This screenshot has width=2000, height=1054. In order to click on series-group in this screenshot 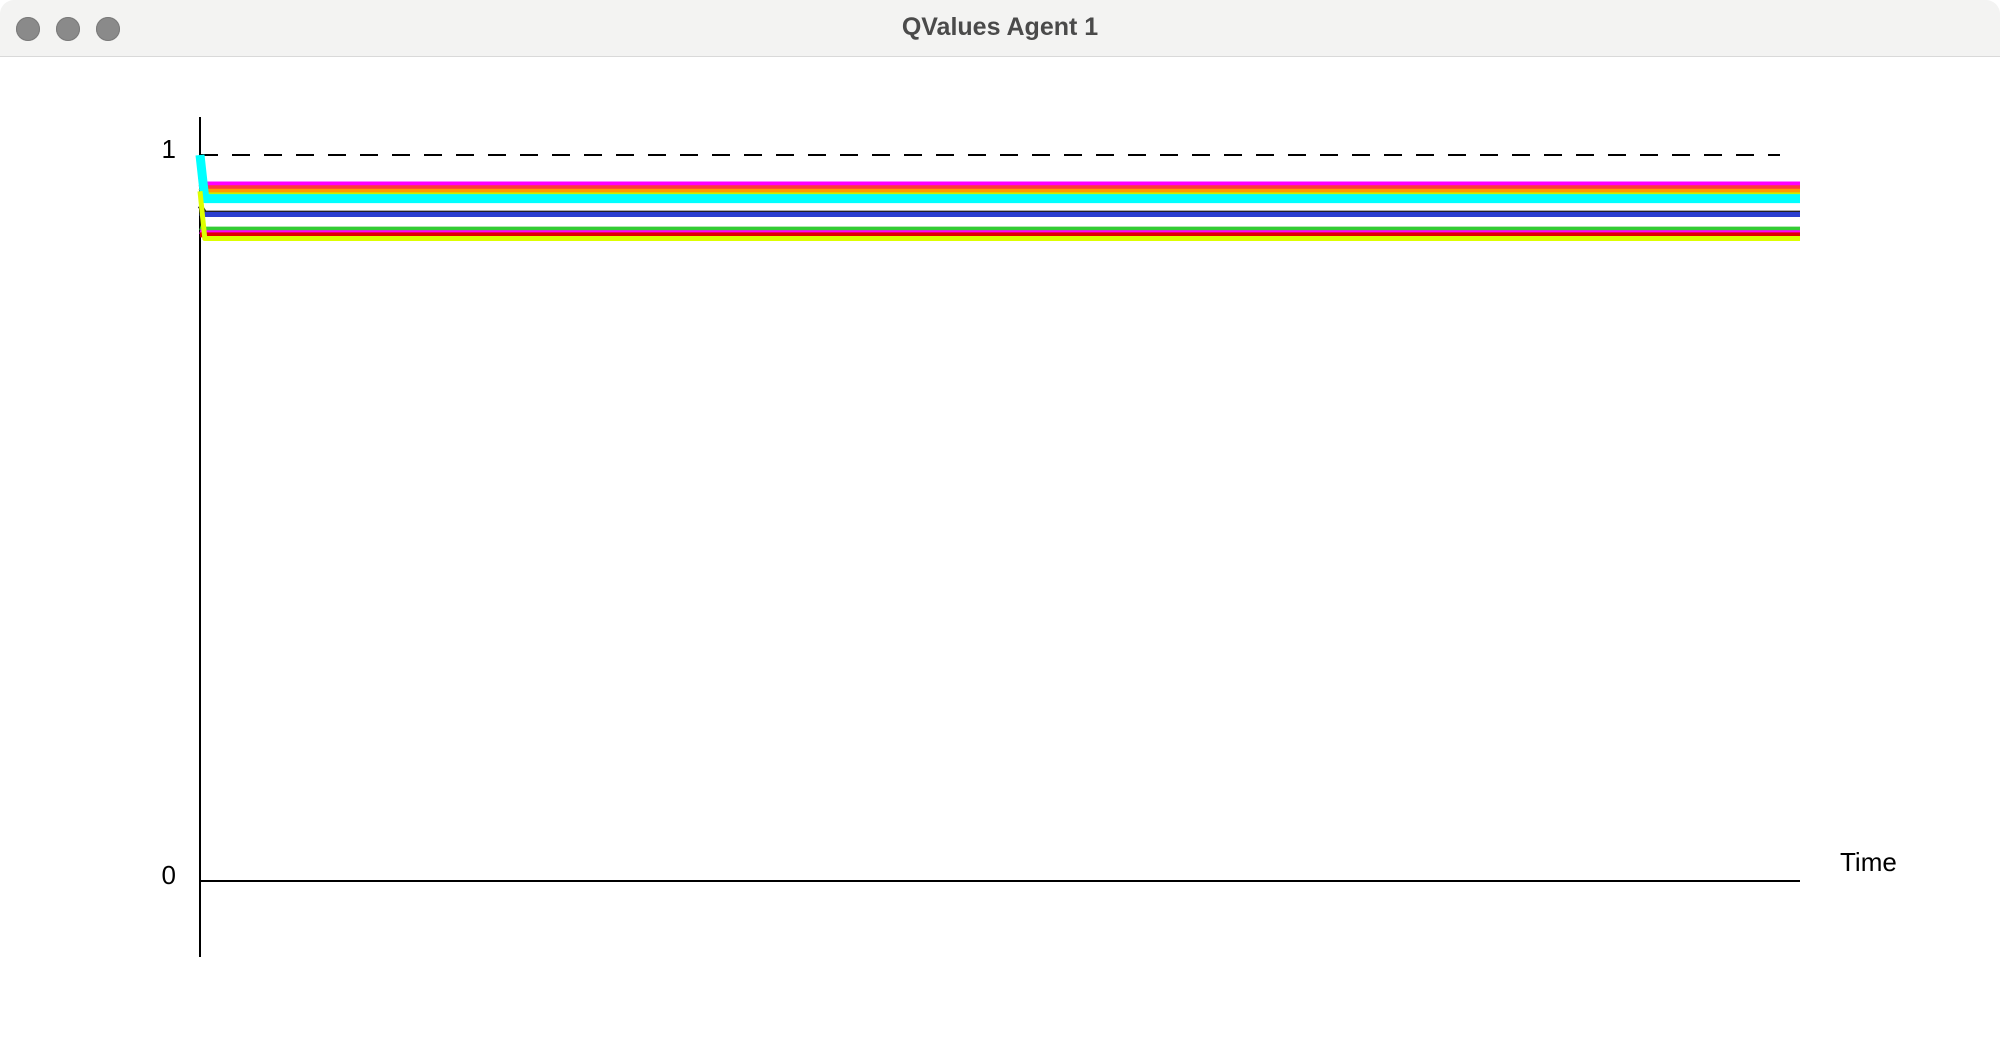, I will do `click(997, 197)`.